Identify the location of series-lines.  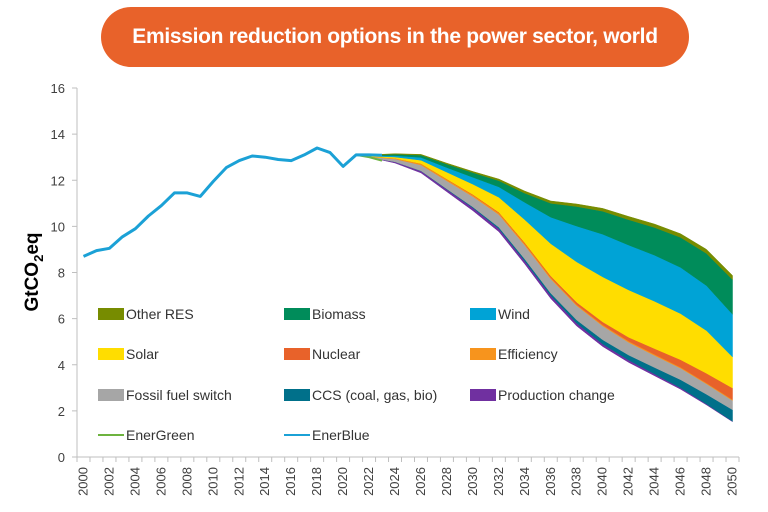
(232, 202).